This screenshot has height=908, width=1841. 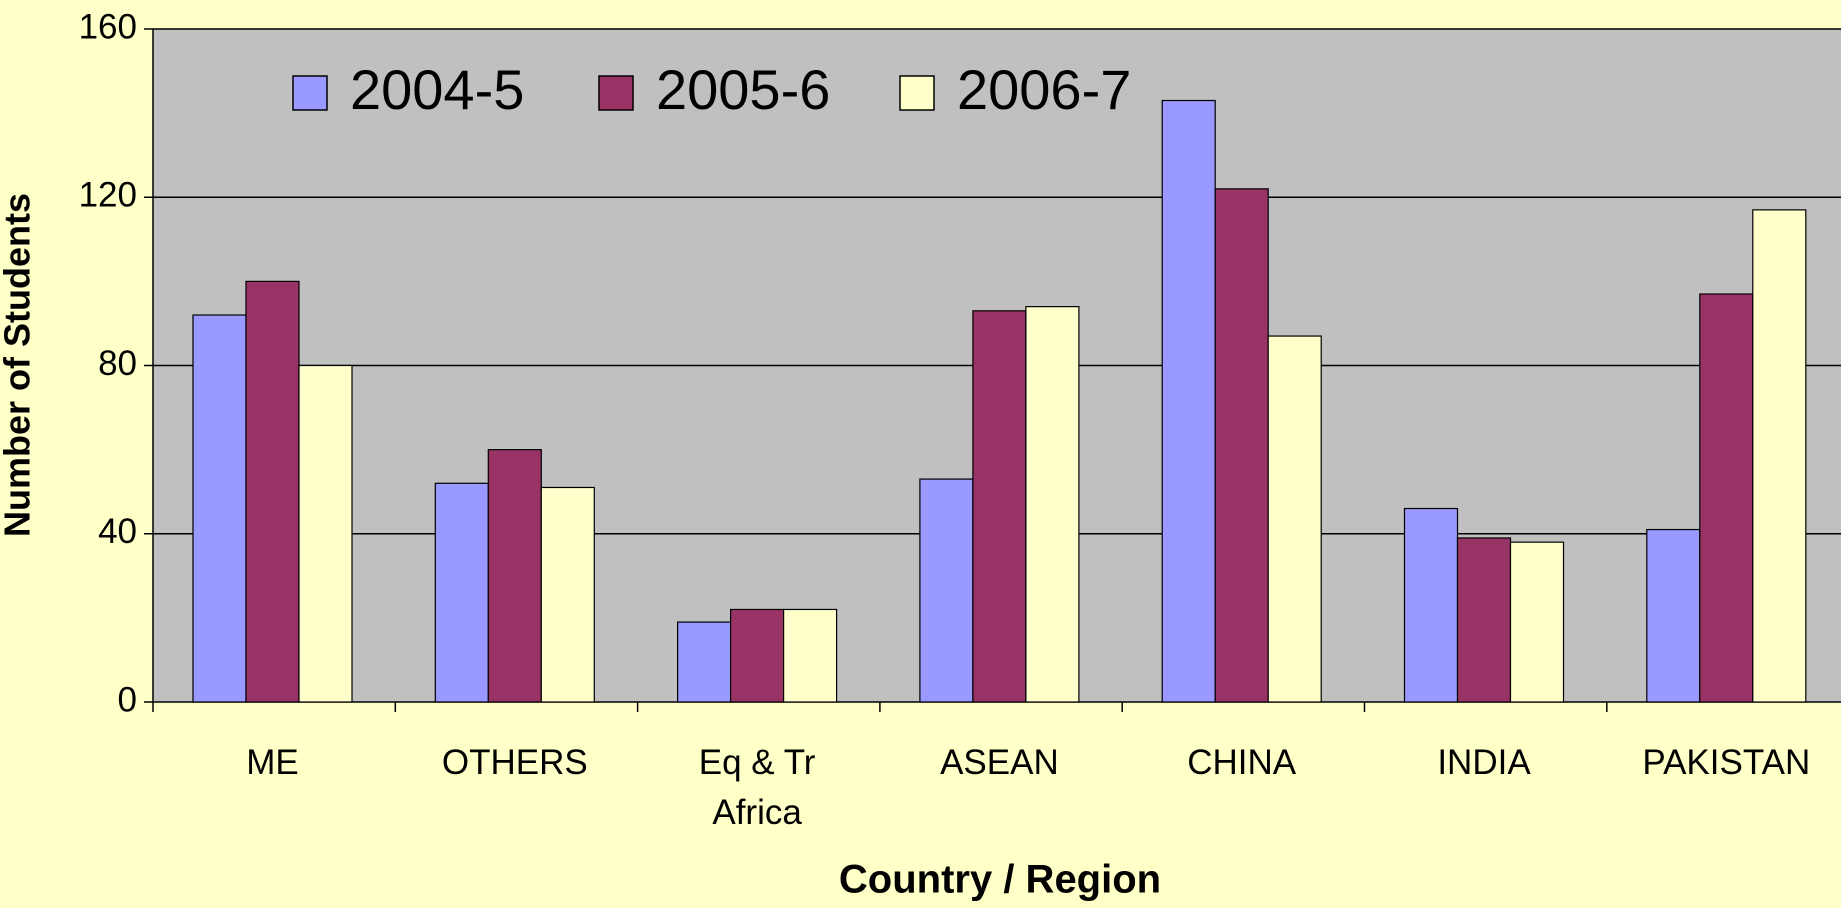 I want to click on legend-label: 2006-7, so click(x=1044, y=89).